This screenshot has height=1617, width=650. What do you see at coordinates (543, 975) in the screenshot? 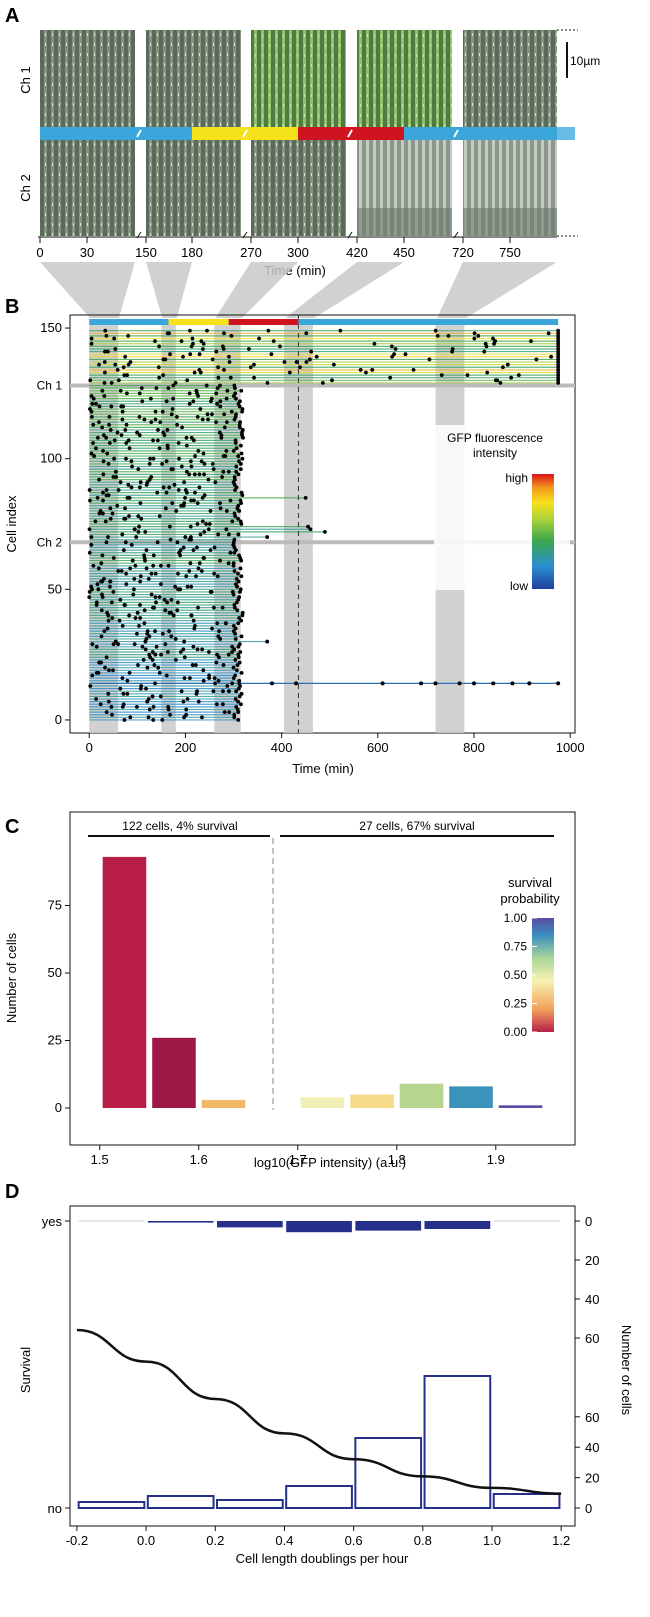
I see `survival-colorbar` at bounding box center [543, 975].